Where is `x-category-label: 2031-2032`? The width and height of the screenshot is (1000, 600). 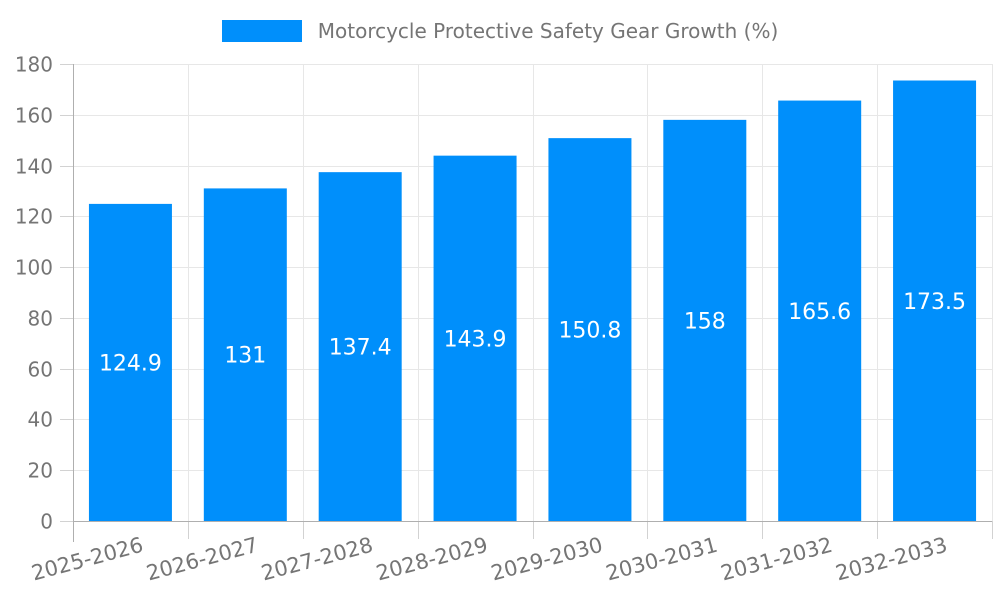 x-category-label: 2031-2032 is located at coordinates (776, 559).